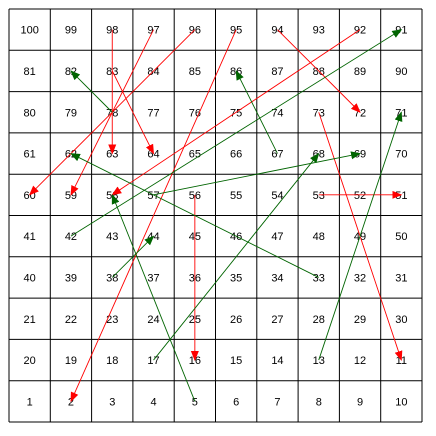  What do you see at coordinates (71, 196) in the screenshot?
I see `cell-59: 59` at bounding box center [71, 196].